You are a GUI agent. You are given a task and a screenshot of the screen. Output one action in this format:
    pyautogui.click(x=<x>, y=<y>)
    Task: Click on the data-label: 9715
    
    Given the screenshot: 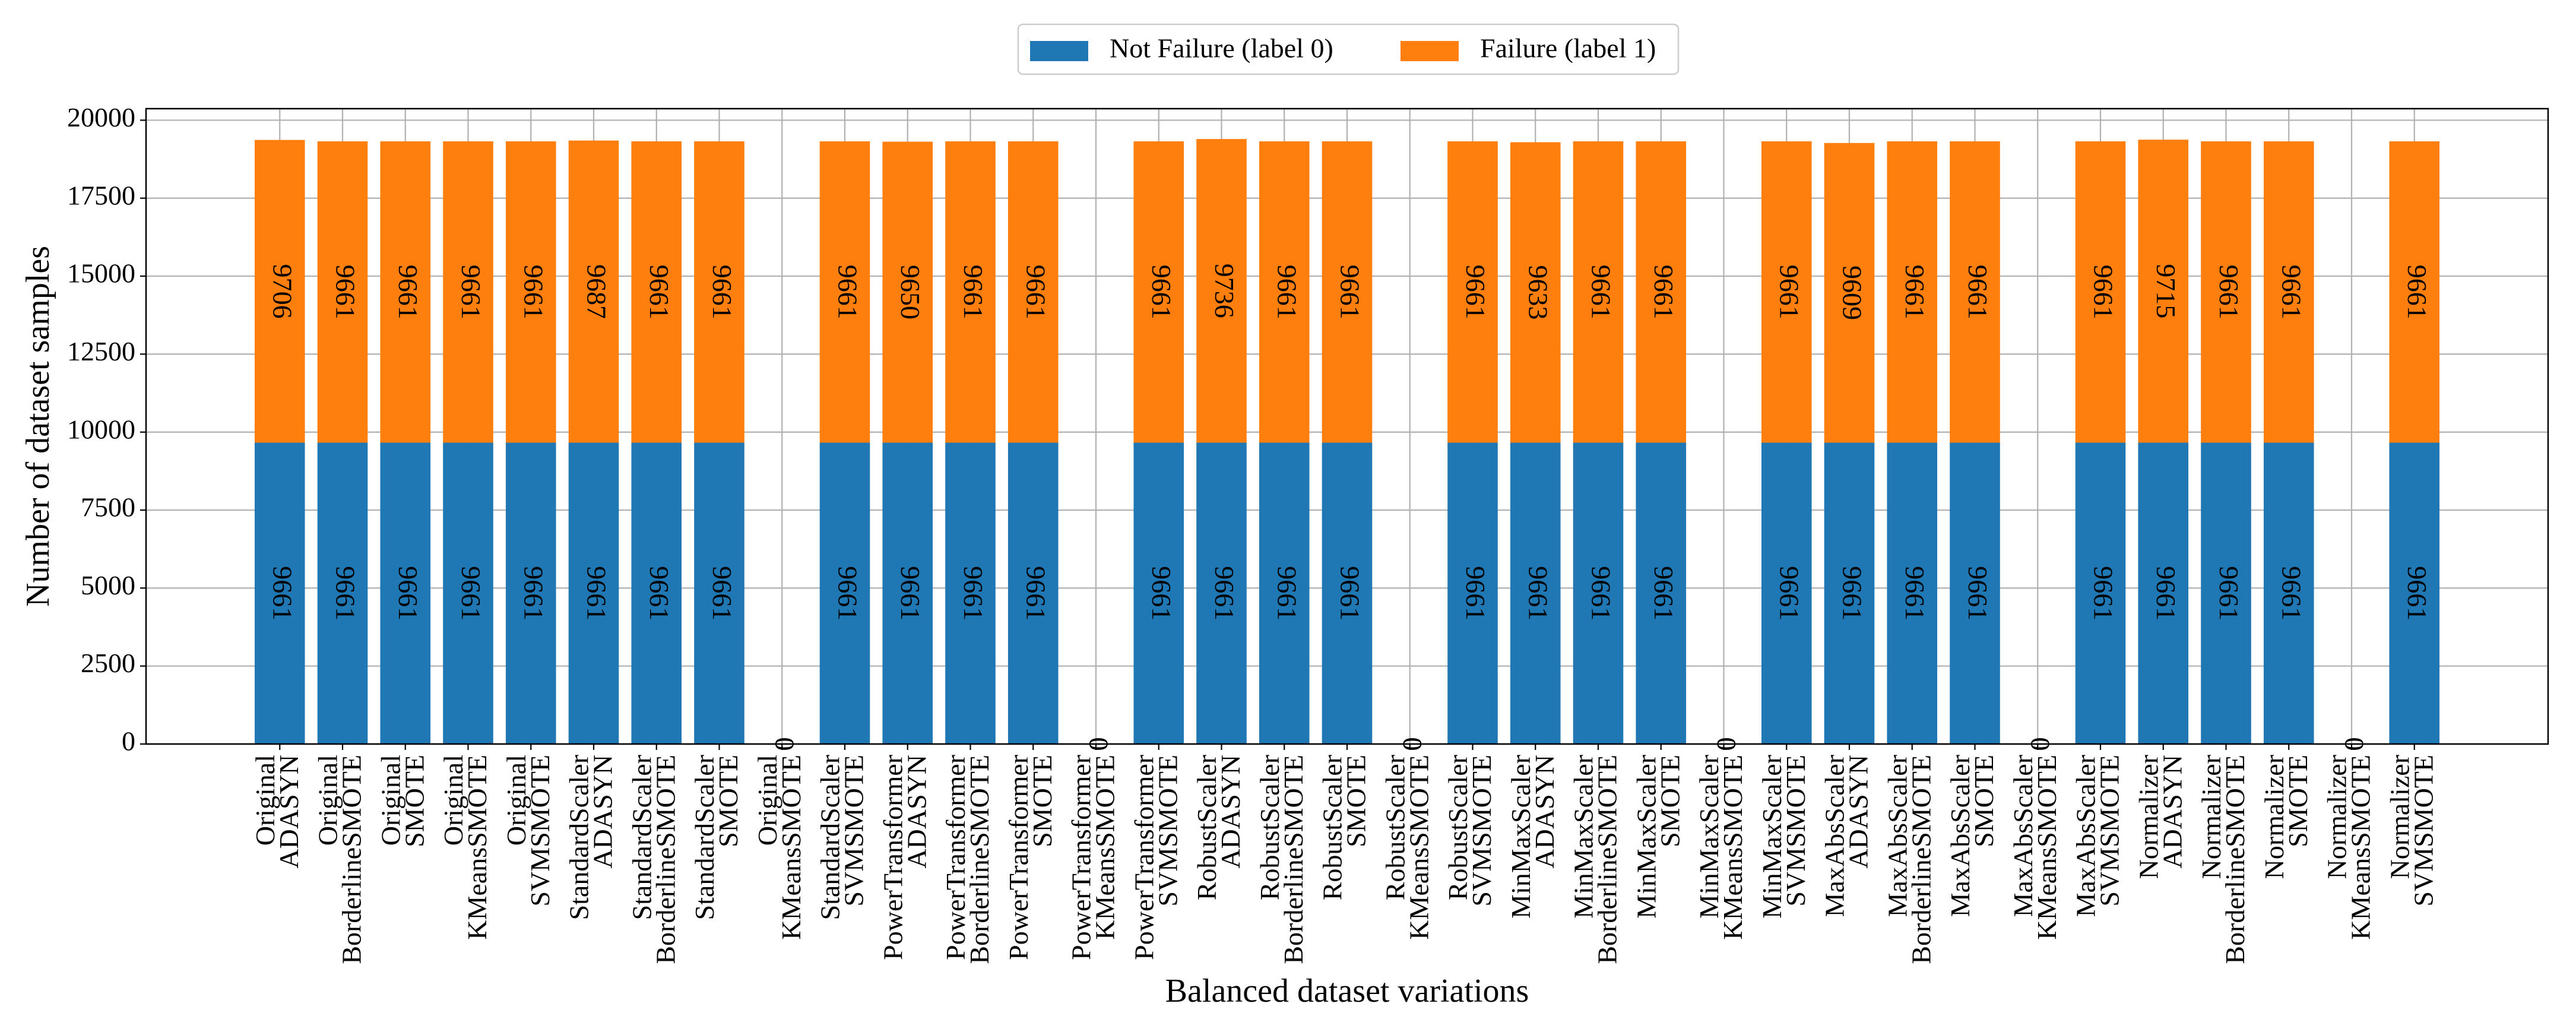 What is the action you would take?
    pyautogui.click(x=2166, y=291)
    